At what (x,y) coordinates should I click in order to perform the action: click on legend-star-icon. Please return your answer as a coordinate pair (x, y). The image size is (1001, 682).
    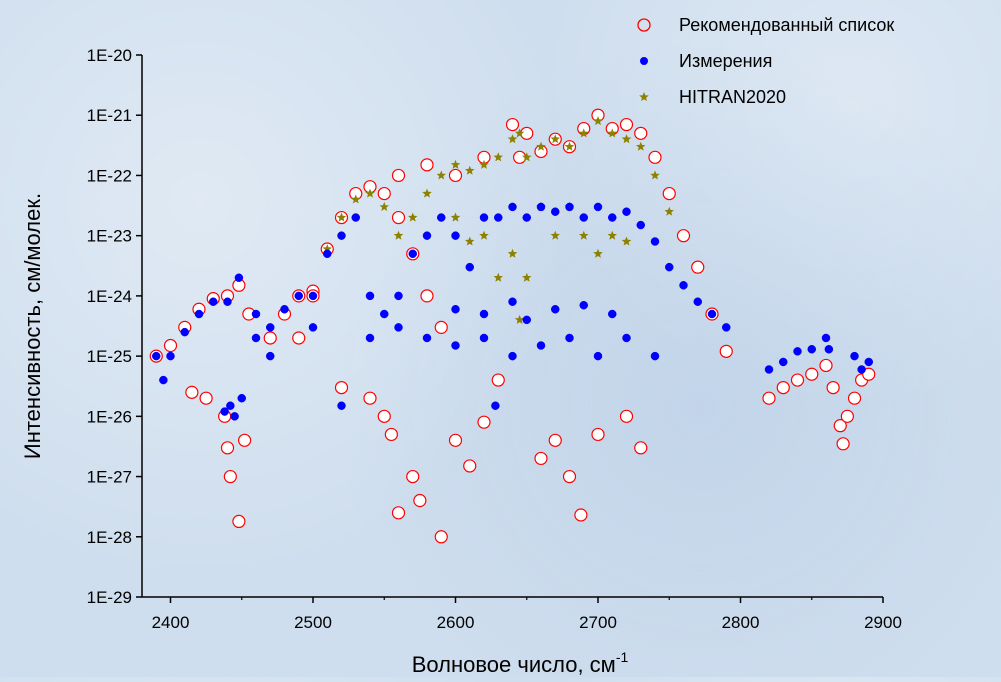
    Looking at the image, I should click on (644, 96).